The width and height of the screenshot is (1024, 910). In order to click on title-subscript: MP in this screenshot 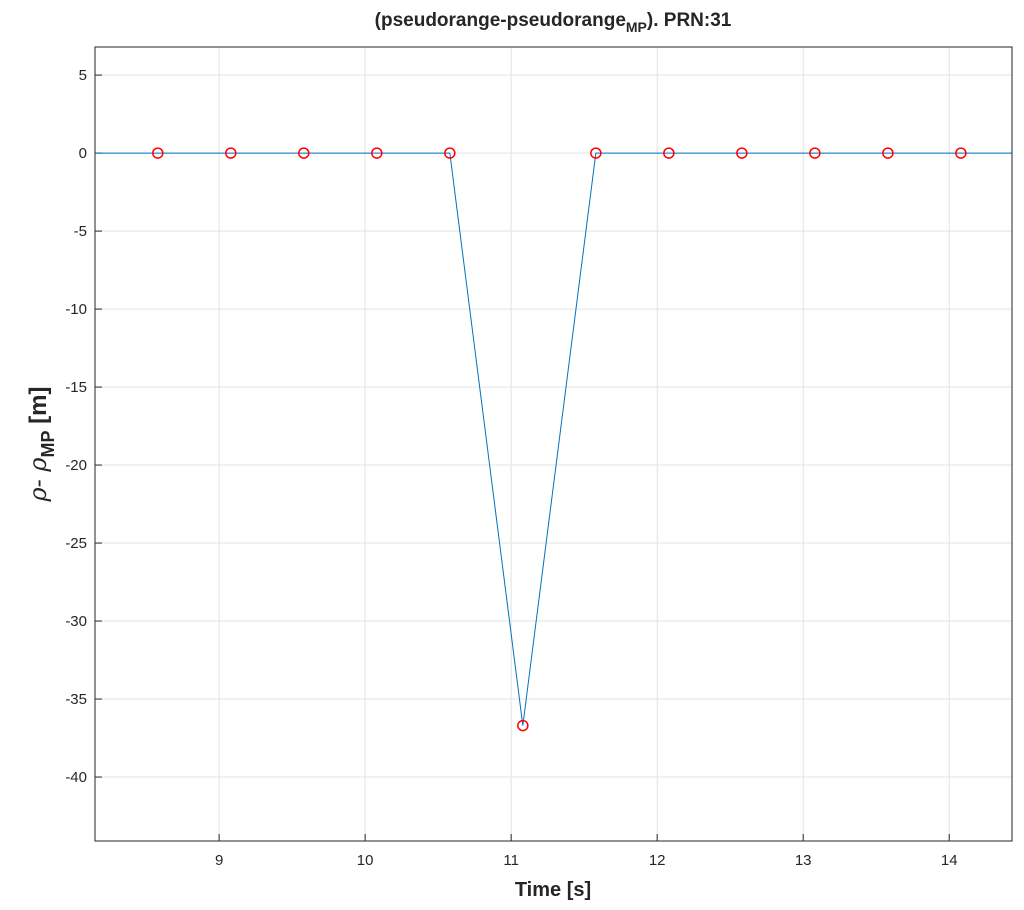, I will do `click(636, 27)`.